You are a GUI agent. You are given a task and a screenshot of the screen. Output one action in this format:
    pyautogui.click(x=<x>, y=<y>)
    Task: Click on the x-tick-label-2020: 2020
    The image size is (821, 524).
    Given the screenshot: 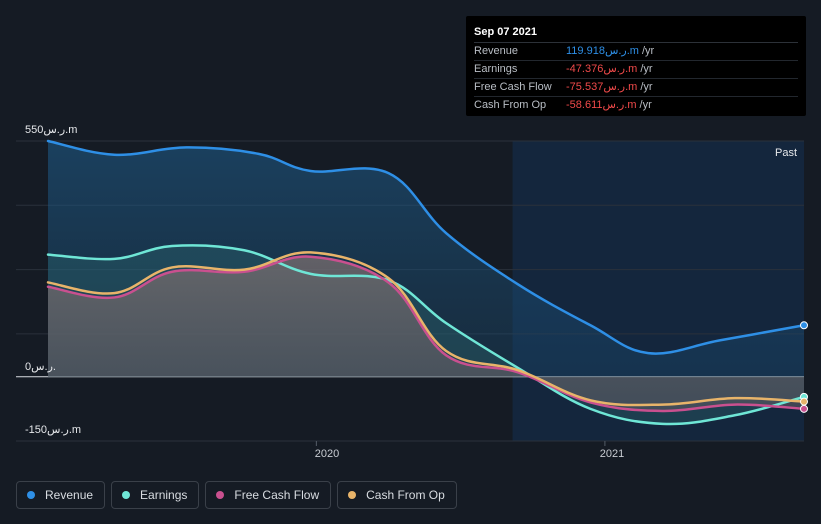 What is the action you would take?
    pyautogui.click(x=327, y=454)
    